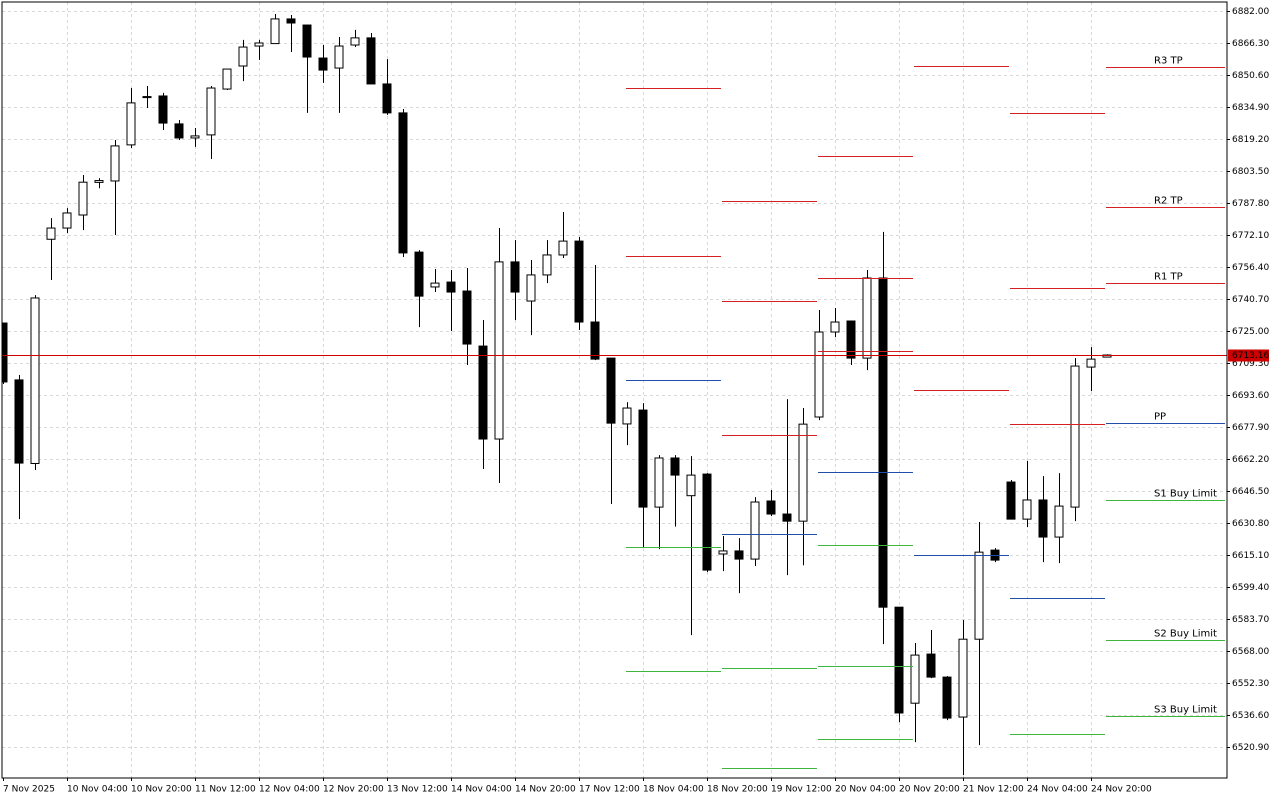 The image size is (1280, 800). Describe the element at coordinates (1250, 332) in the screenshot. I see `y-tick-label: 6725.00` at that location.